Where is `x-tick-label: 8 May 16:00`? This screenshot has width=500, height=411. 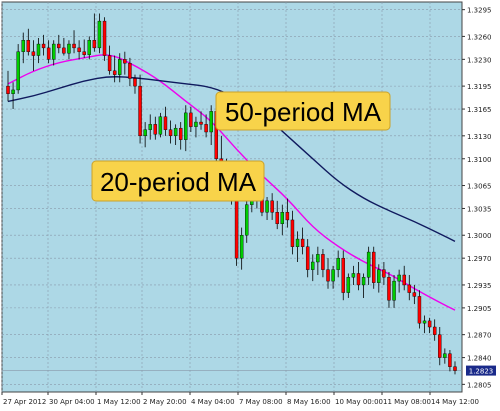
x-tick-label: 8 May 16:00 is located at coordinates (309, 402).